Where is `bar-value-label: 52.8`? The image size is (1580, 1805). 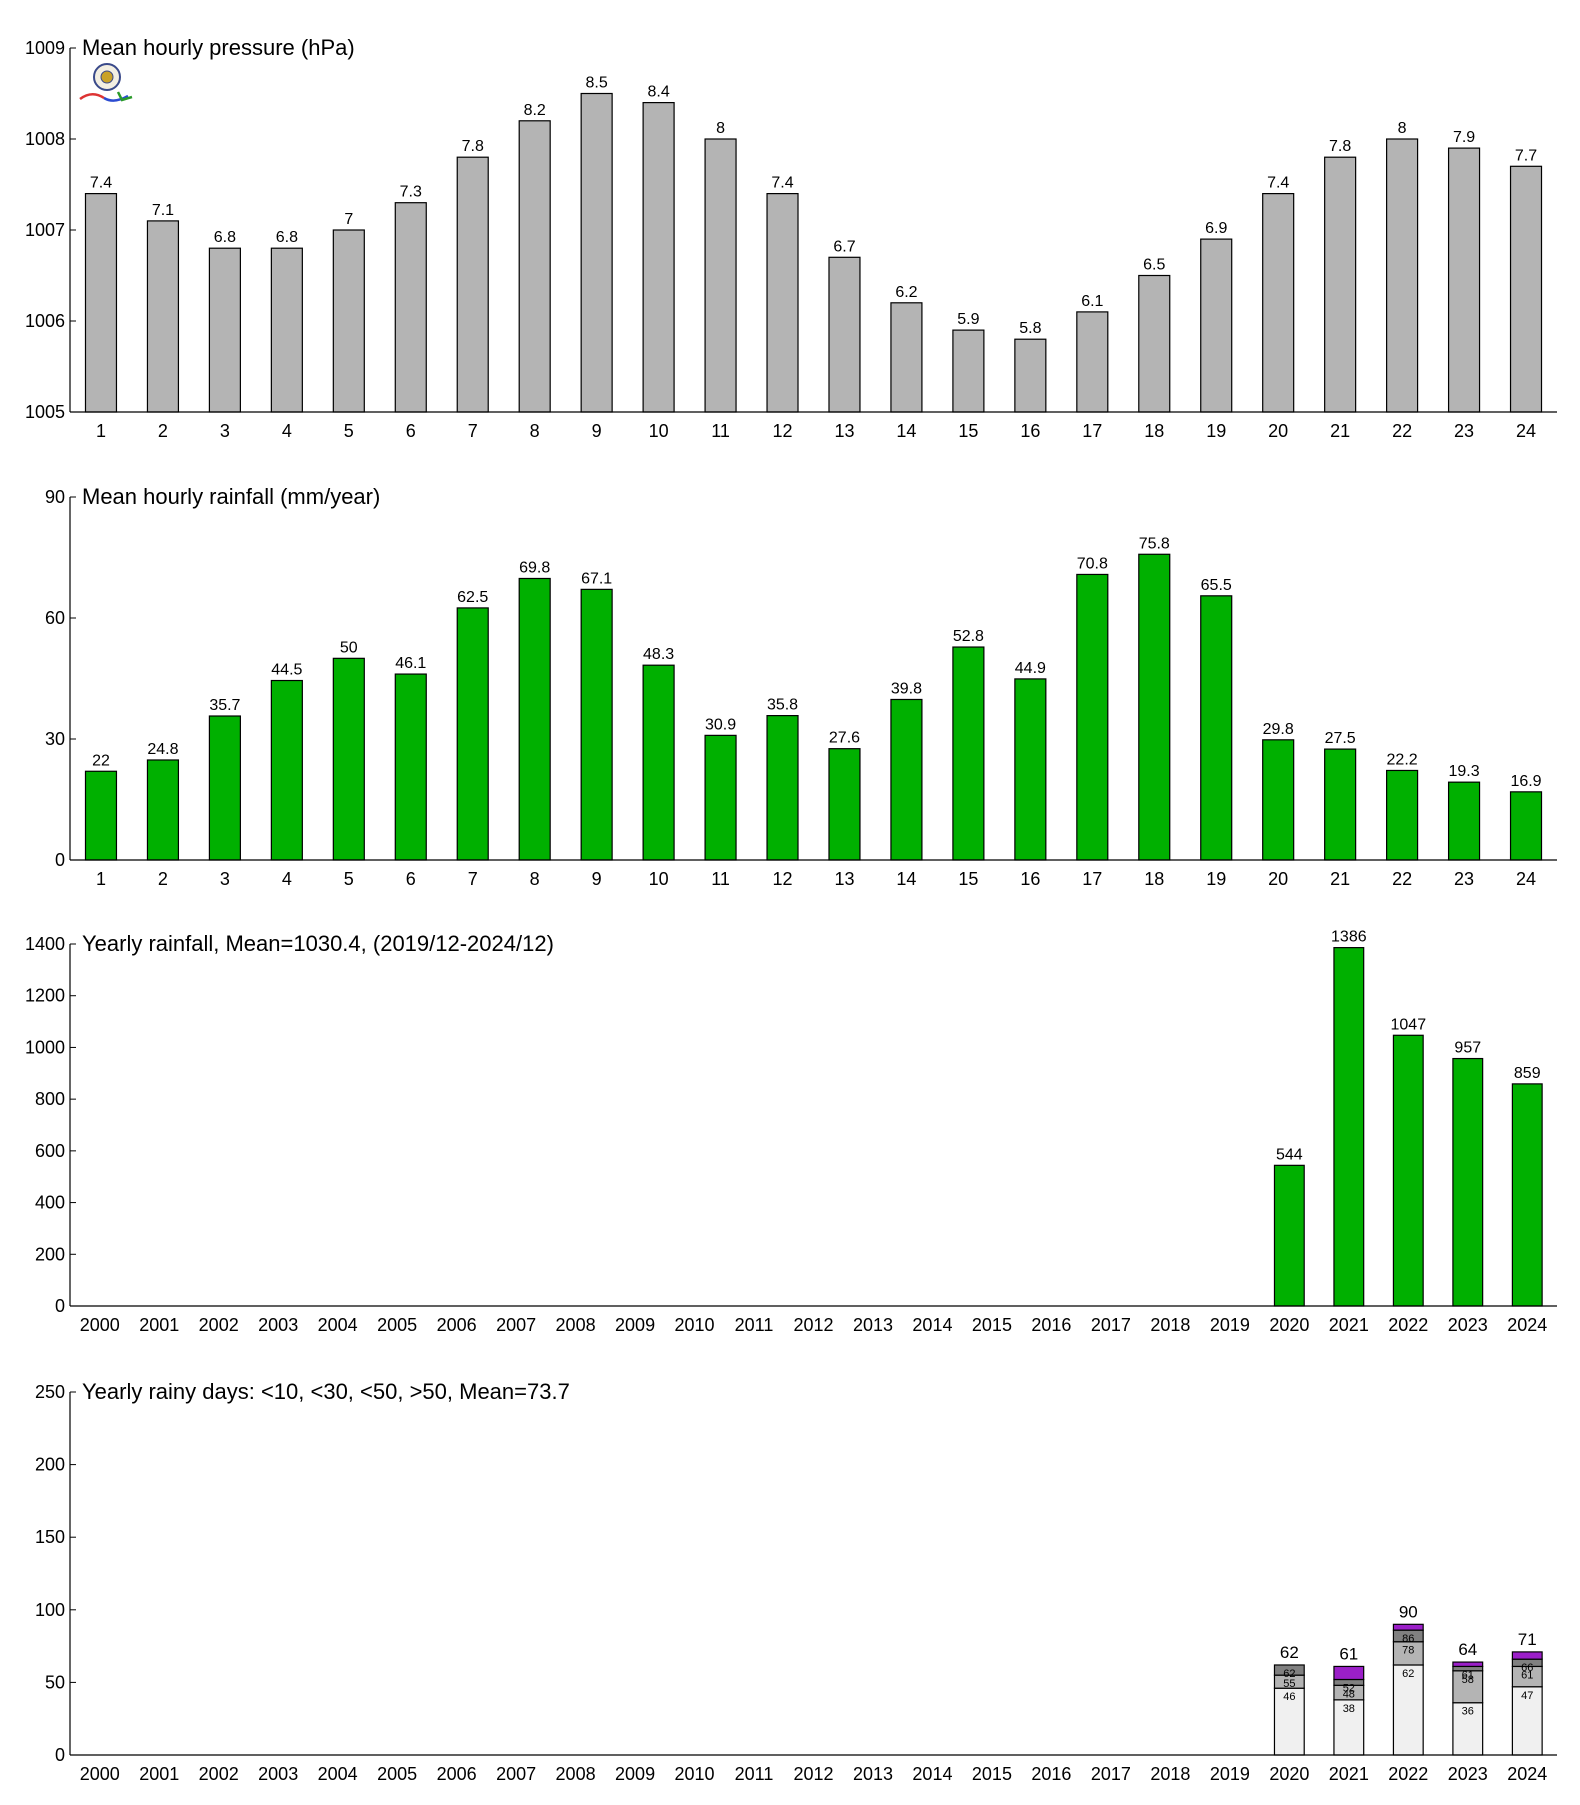 bar-value-label: 52.8 is located at coordinates (968, 636).